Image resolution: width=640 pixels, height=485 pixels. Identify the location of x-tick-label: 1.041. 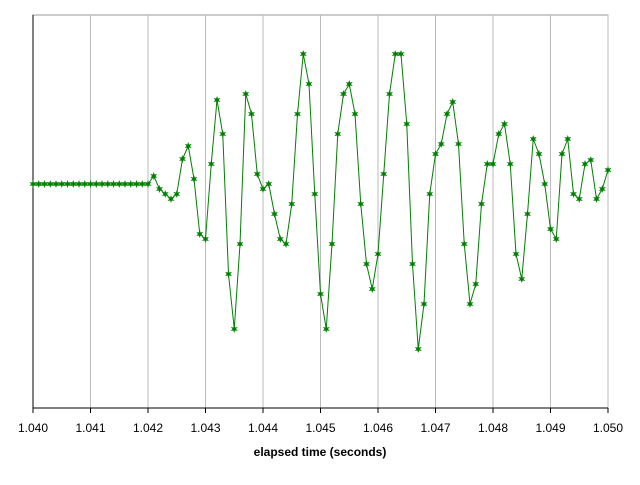
(90, 428).